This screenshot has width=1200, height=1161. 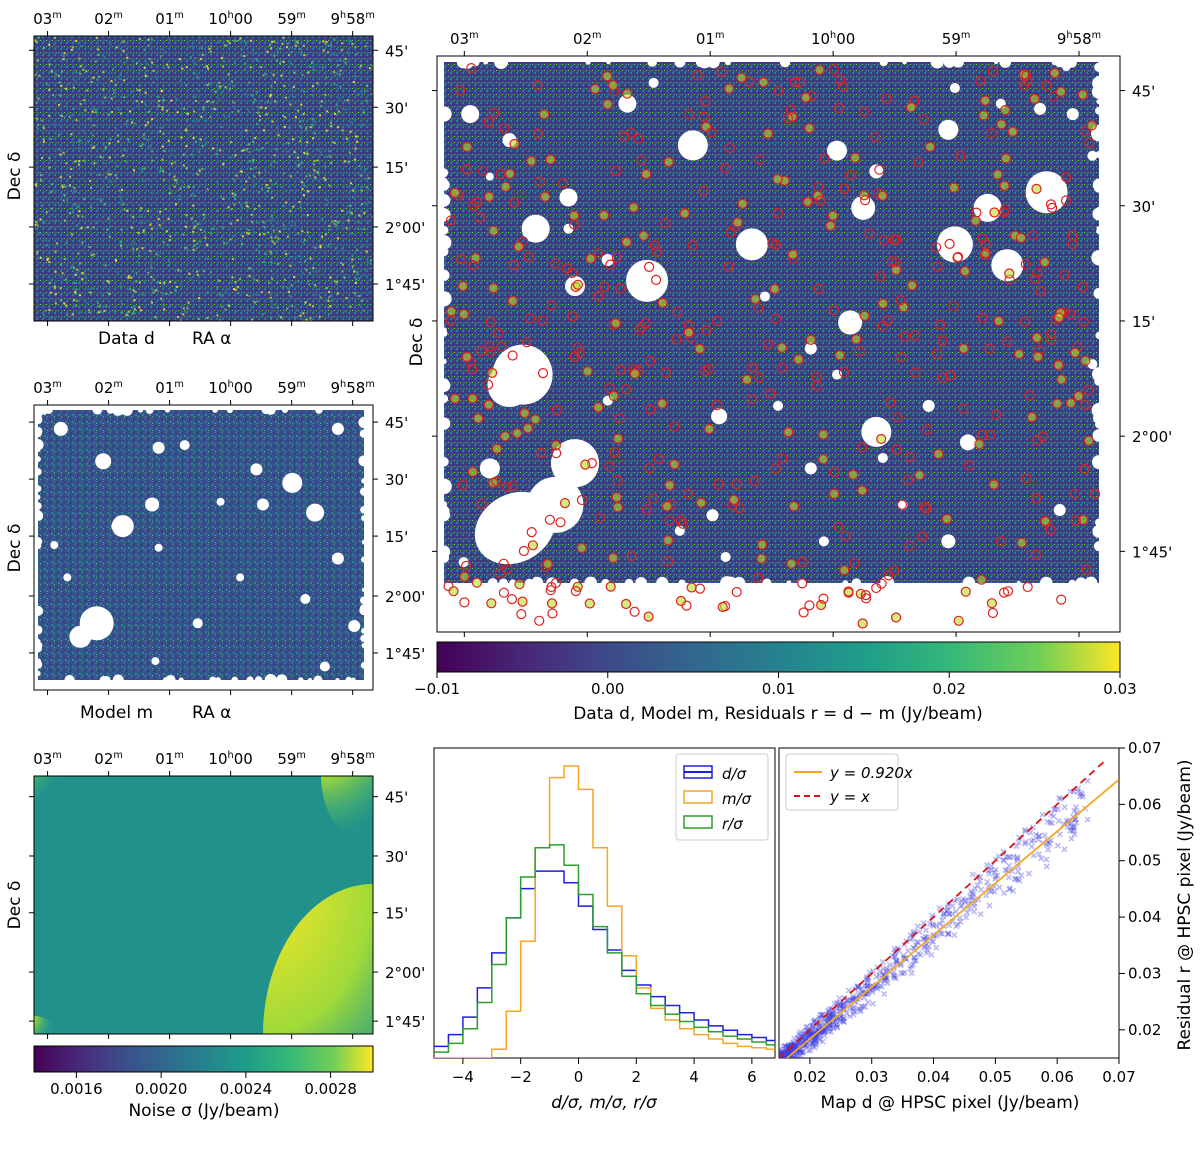 I want to click on noise-map-dec-ticks: 45'30'15'2°00'1°45', so click(x=227, y=910).